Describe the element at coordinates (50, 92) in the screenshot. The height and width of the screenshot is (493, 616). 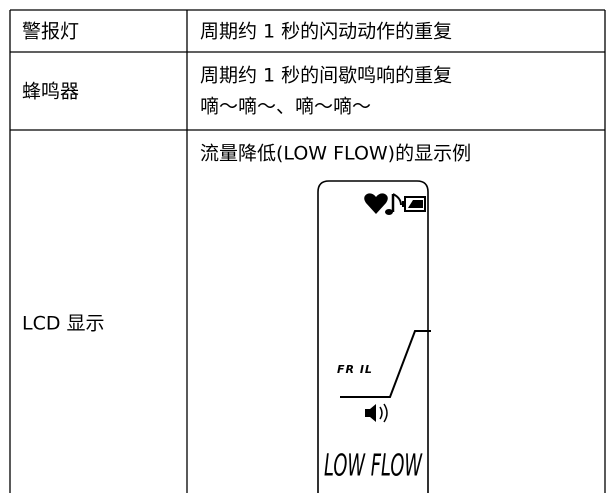
I see `cell: 蜂鸣器` at that location.